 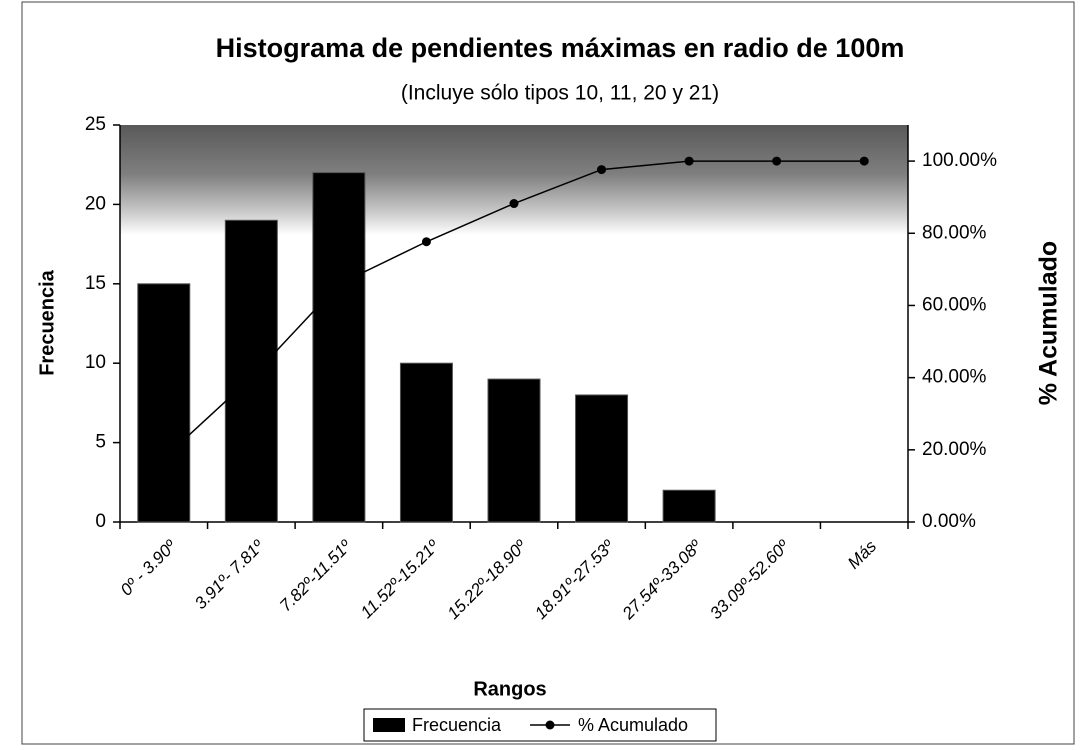 I want to click on y2-tick-label: 80.00%, so click(x=954, y=232).